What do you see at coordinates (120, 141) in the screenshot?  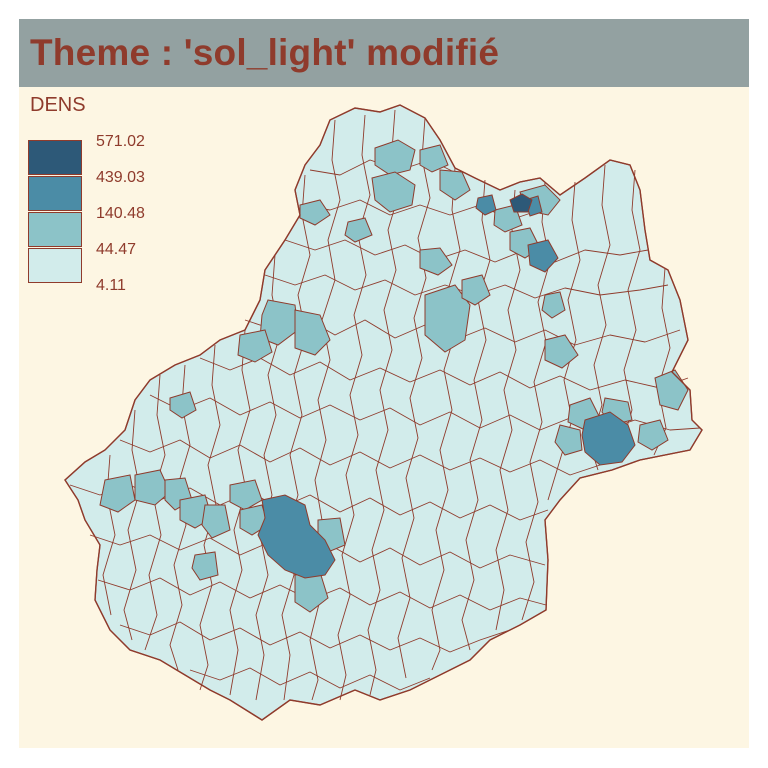 I see `legend-break-1: 571.02` at bounding box center [120, 141].